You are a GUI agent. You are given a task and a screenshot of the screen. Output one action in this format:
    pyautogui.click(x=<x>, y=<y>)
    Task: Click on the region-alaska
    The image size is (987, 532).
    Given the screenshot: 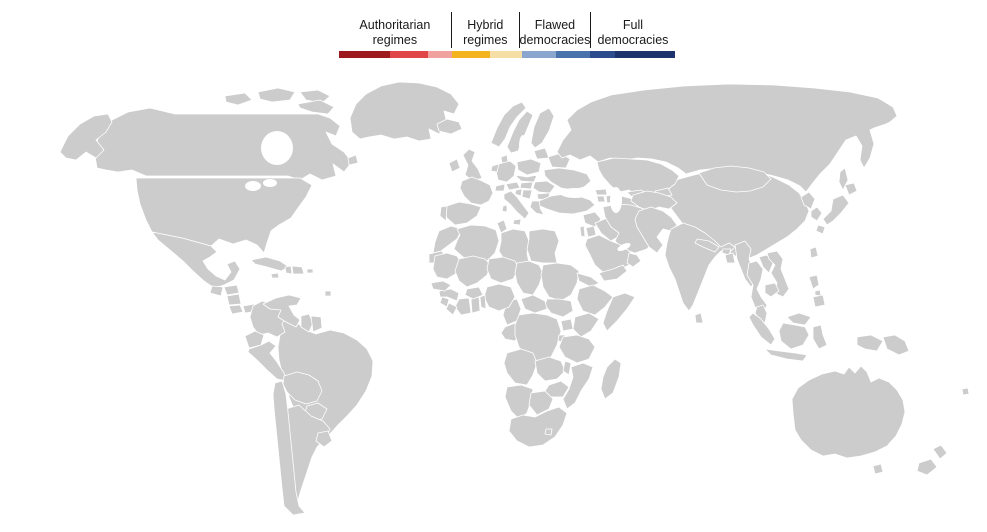 What is the action you would take?
    pyautogui.click(x=86, y=137)
    